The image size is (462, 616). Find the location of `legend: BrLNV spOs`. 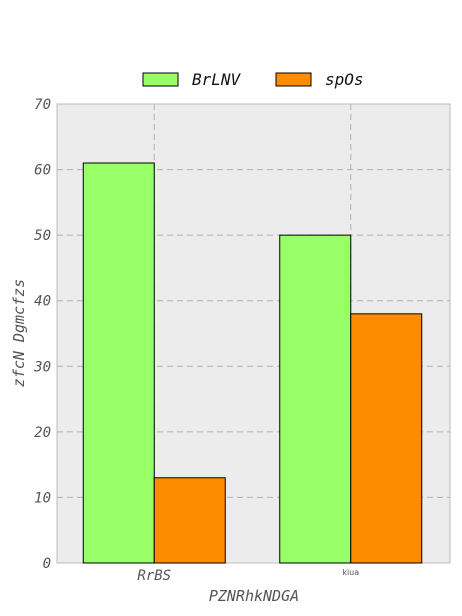

legend: BrLNV spOs is located at coordinates (253, 79).